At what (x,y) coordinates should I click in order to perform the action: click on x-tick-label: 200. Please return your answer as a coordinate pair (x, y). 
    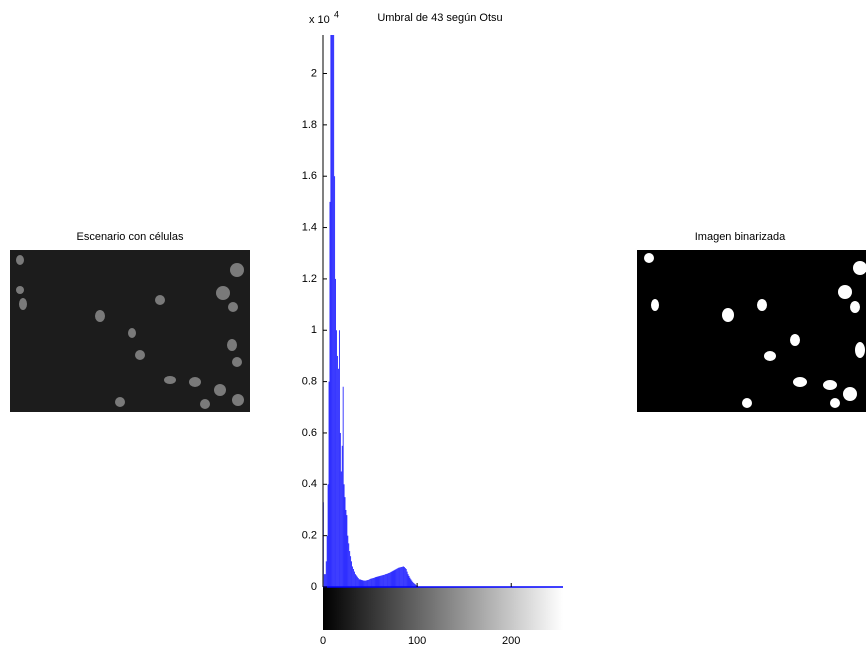
    Looking at the image, I should click on (511, 640).